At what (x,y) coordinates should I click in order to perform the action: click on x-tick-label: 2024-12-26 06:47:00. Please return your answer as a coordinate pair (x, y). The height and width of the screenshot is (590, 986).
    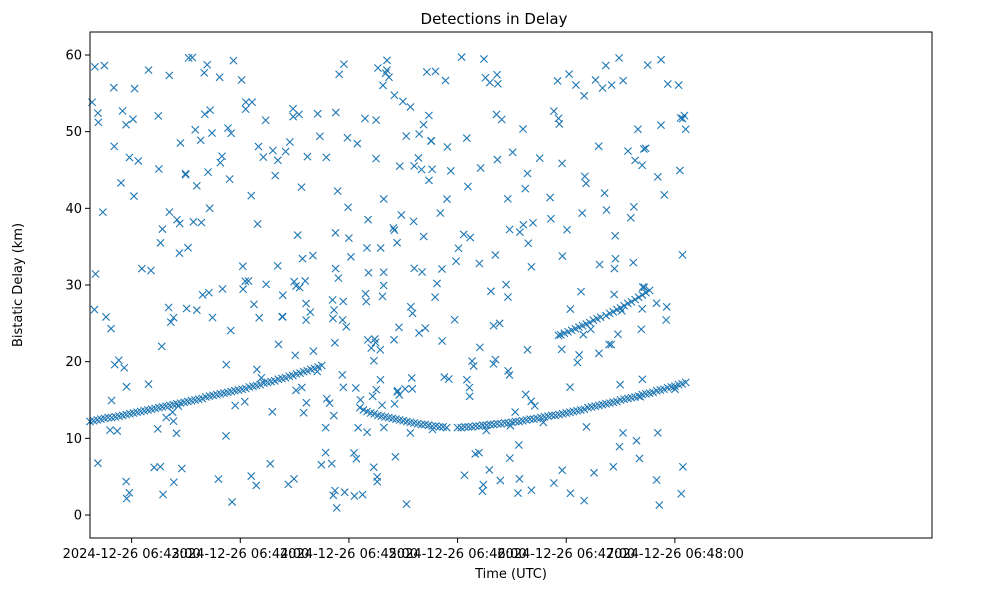
    Looking at the image, I should click on (566, 554).